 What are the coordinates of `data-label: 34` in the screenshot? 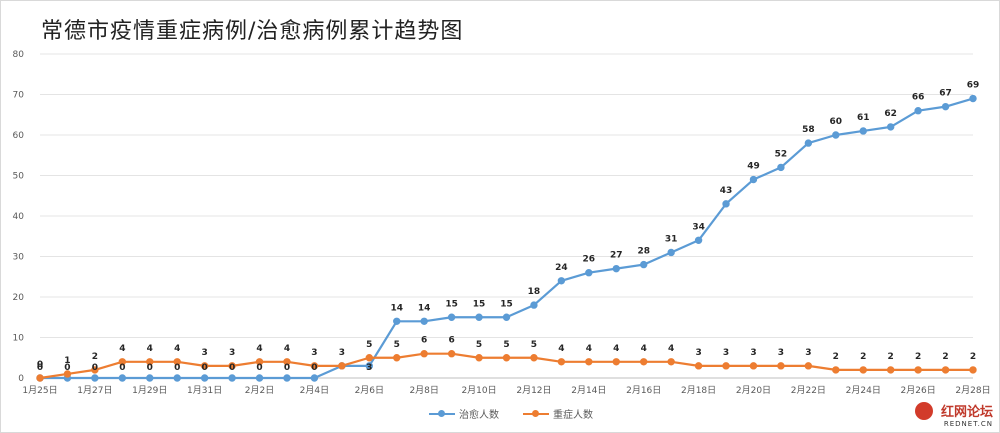 It's located at (698, 227).